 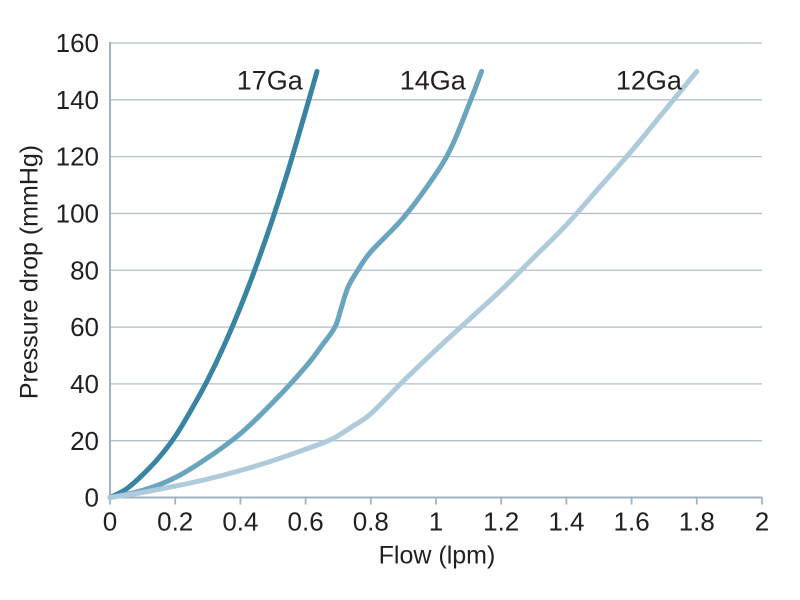 I want to click on y-tick-label-160: 160, so click(x=77, y=43).